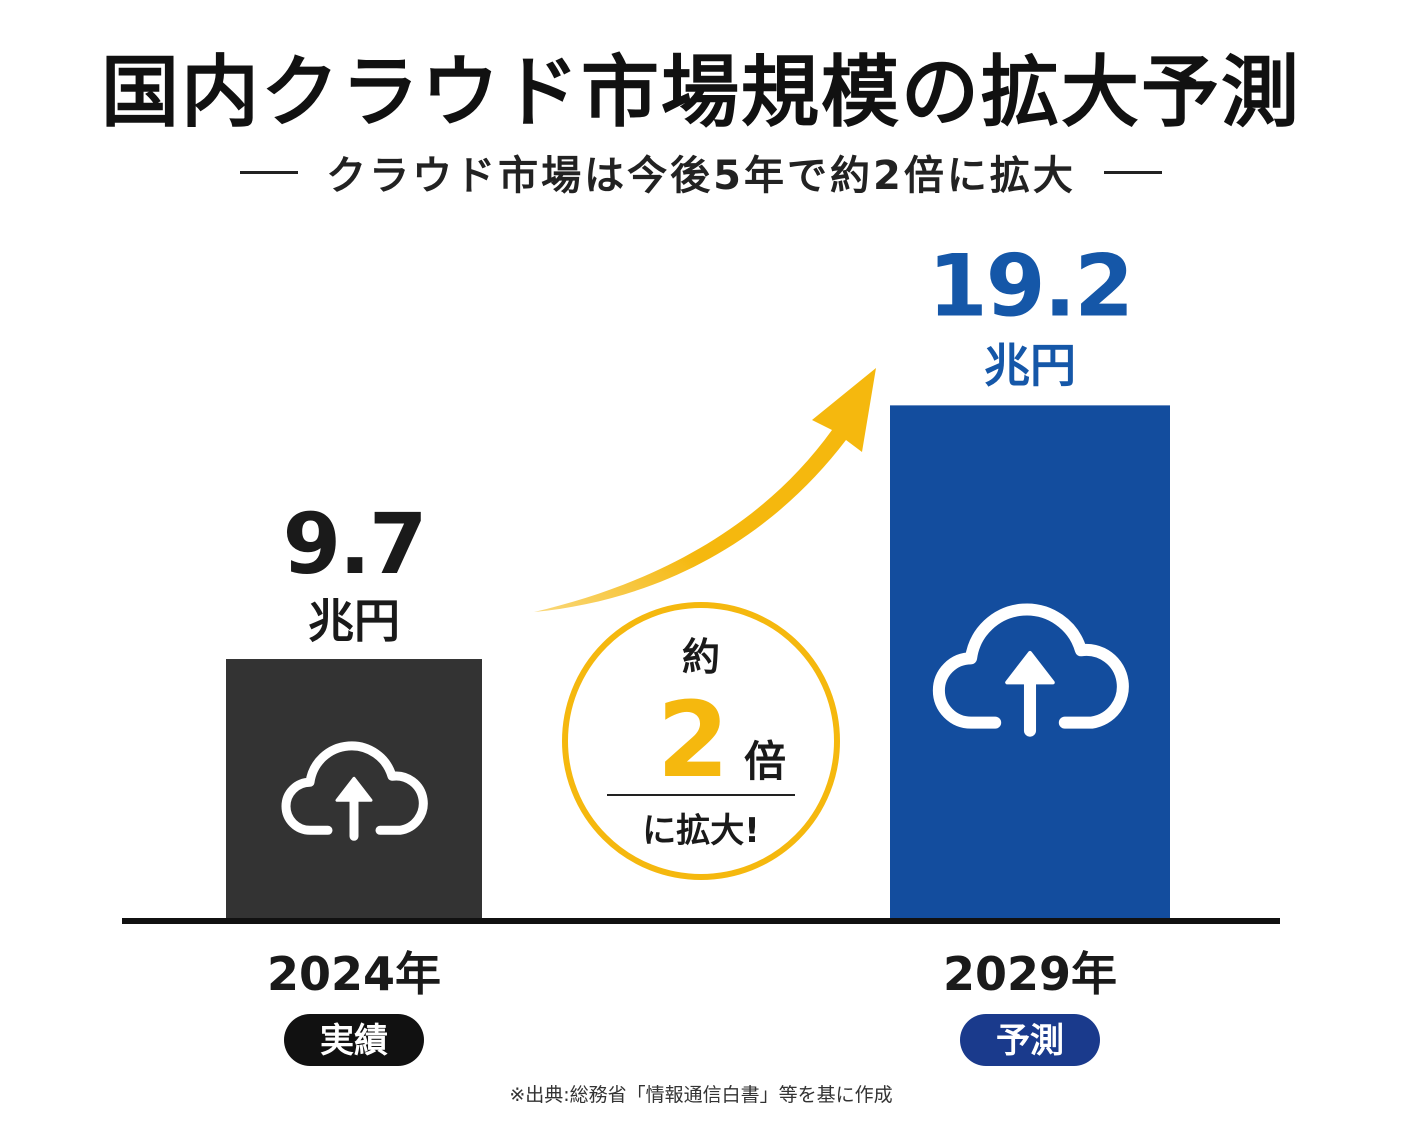  I want to click on category-label-1: 2029年, so click(1030, 974).